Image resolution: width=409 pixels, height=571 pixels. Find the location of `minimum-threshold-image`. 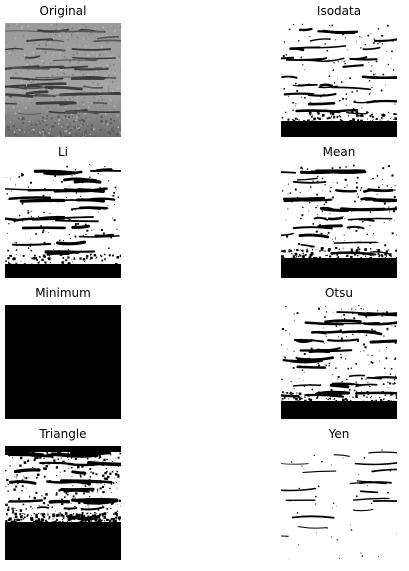

minimum-threshold-image is located at coordinates (63, 362).